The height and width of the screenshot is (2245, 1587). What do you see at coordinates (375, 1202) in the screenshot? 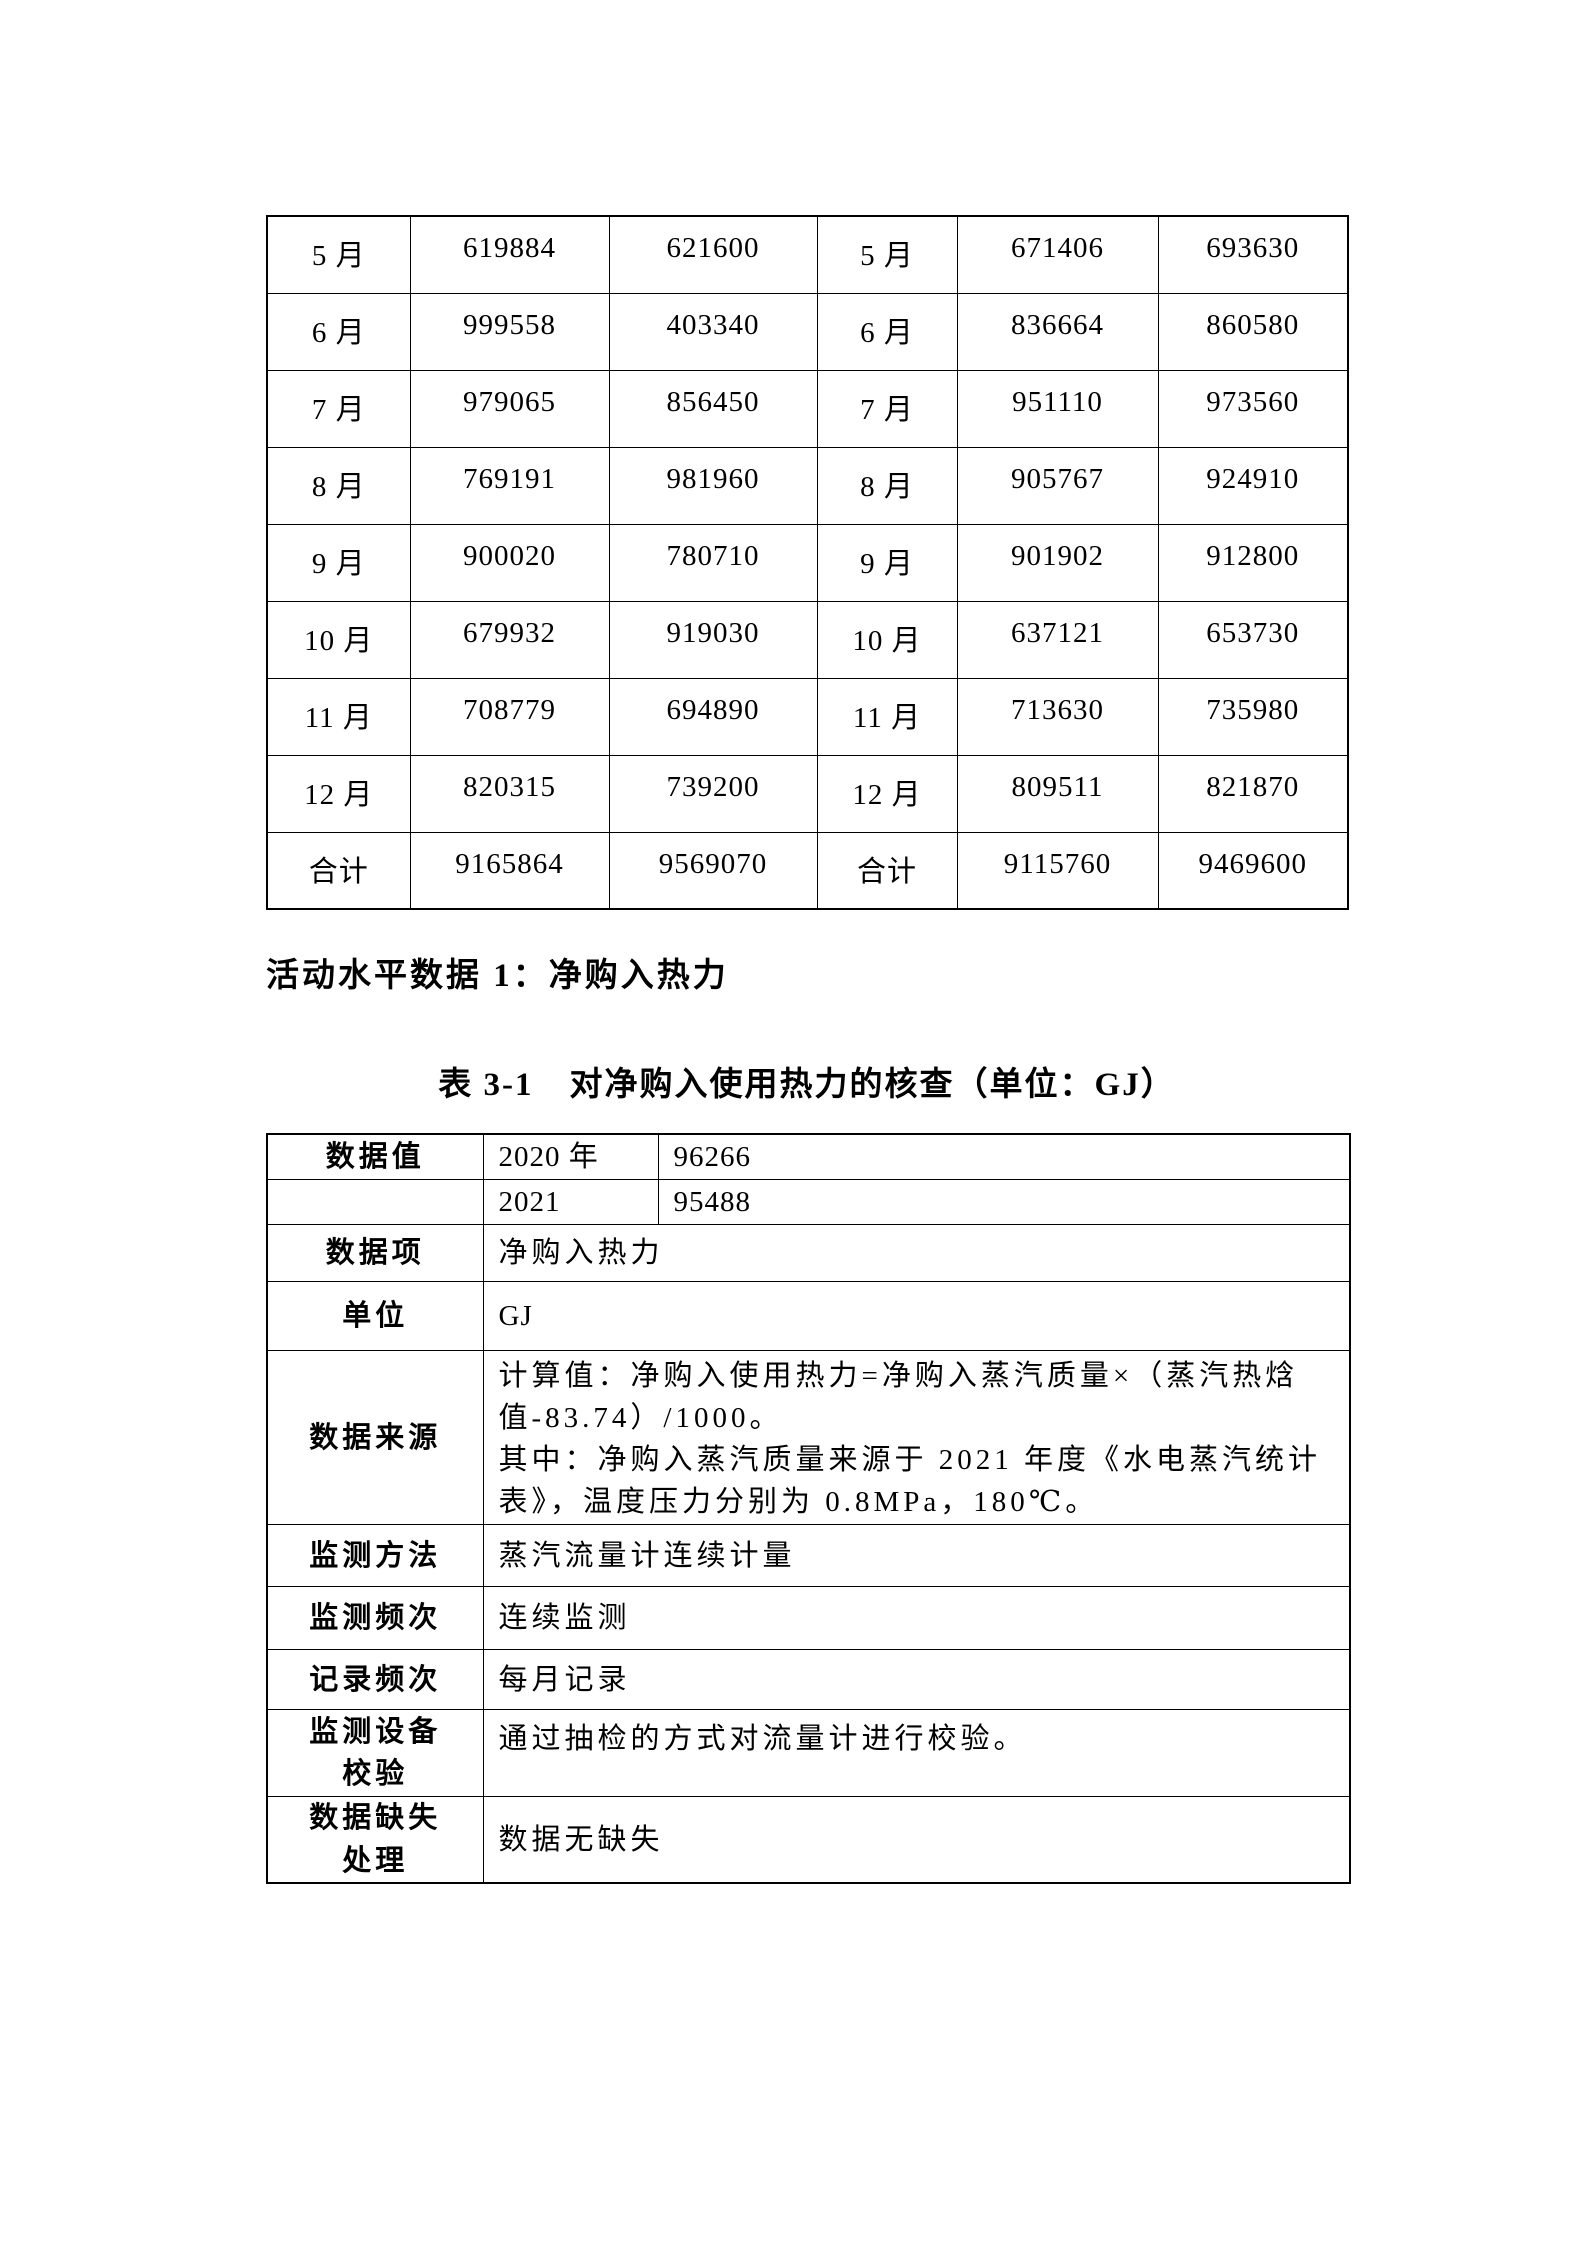
I see `row-label-empty` at bounding box center [375, 1202].